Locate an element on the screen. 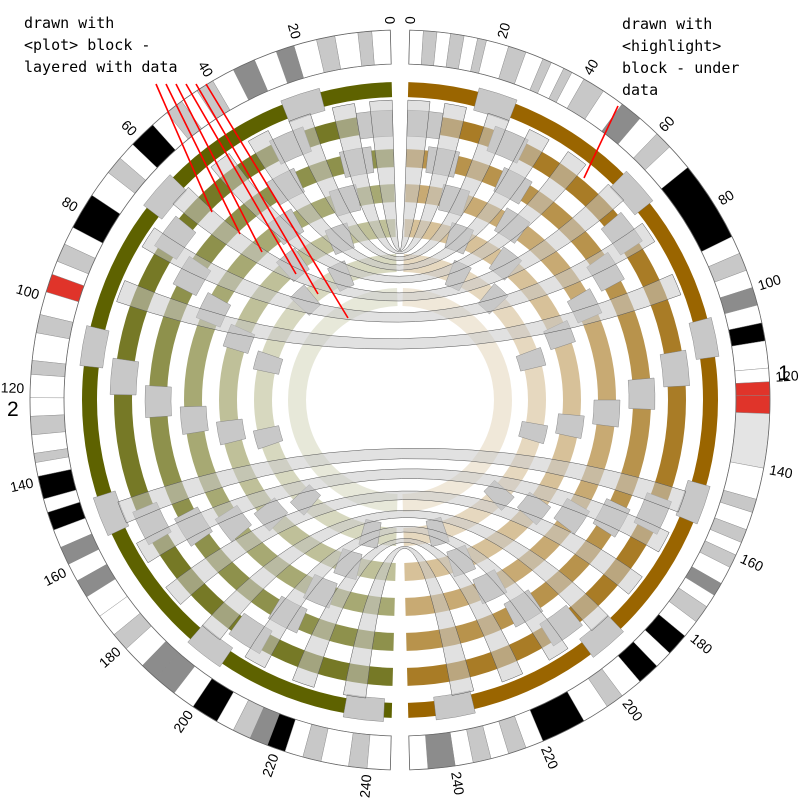  chr1-tick-label: 220 is located at coordinates (550, 758).